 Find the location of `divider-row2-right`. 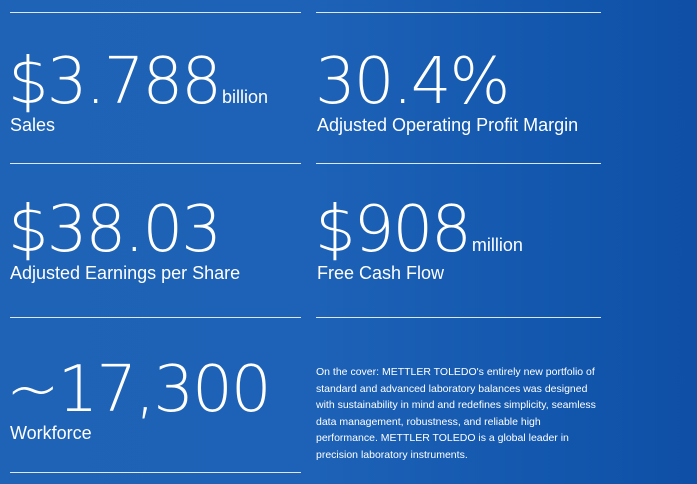

divider-row2-right is located at coordinates (458, 163).